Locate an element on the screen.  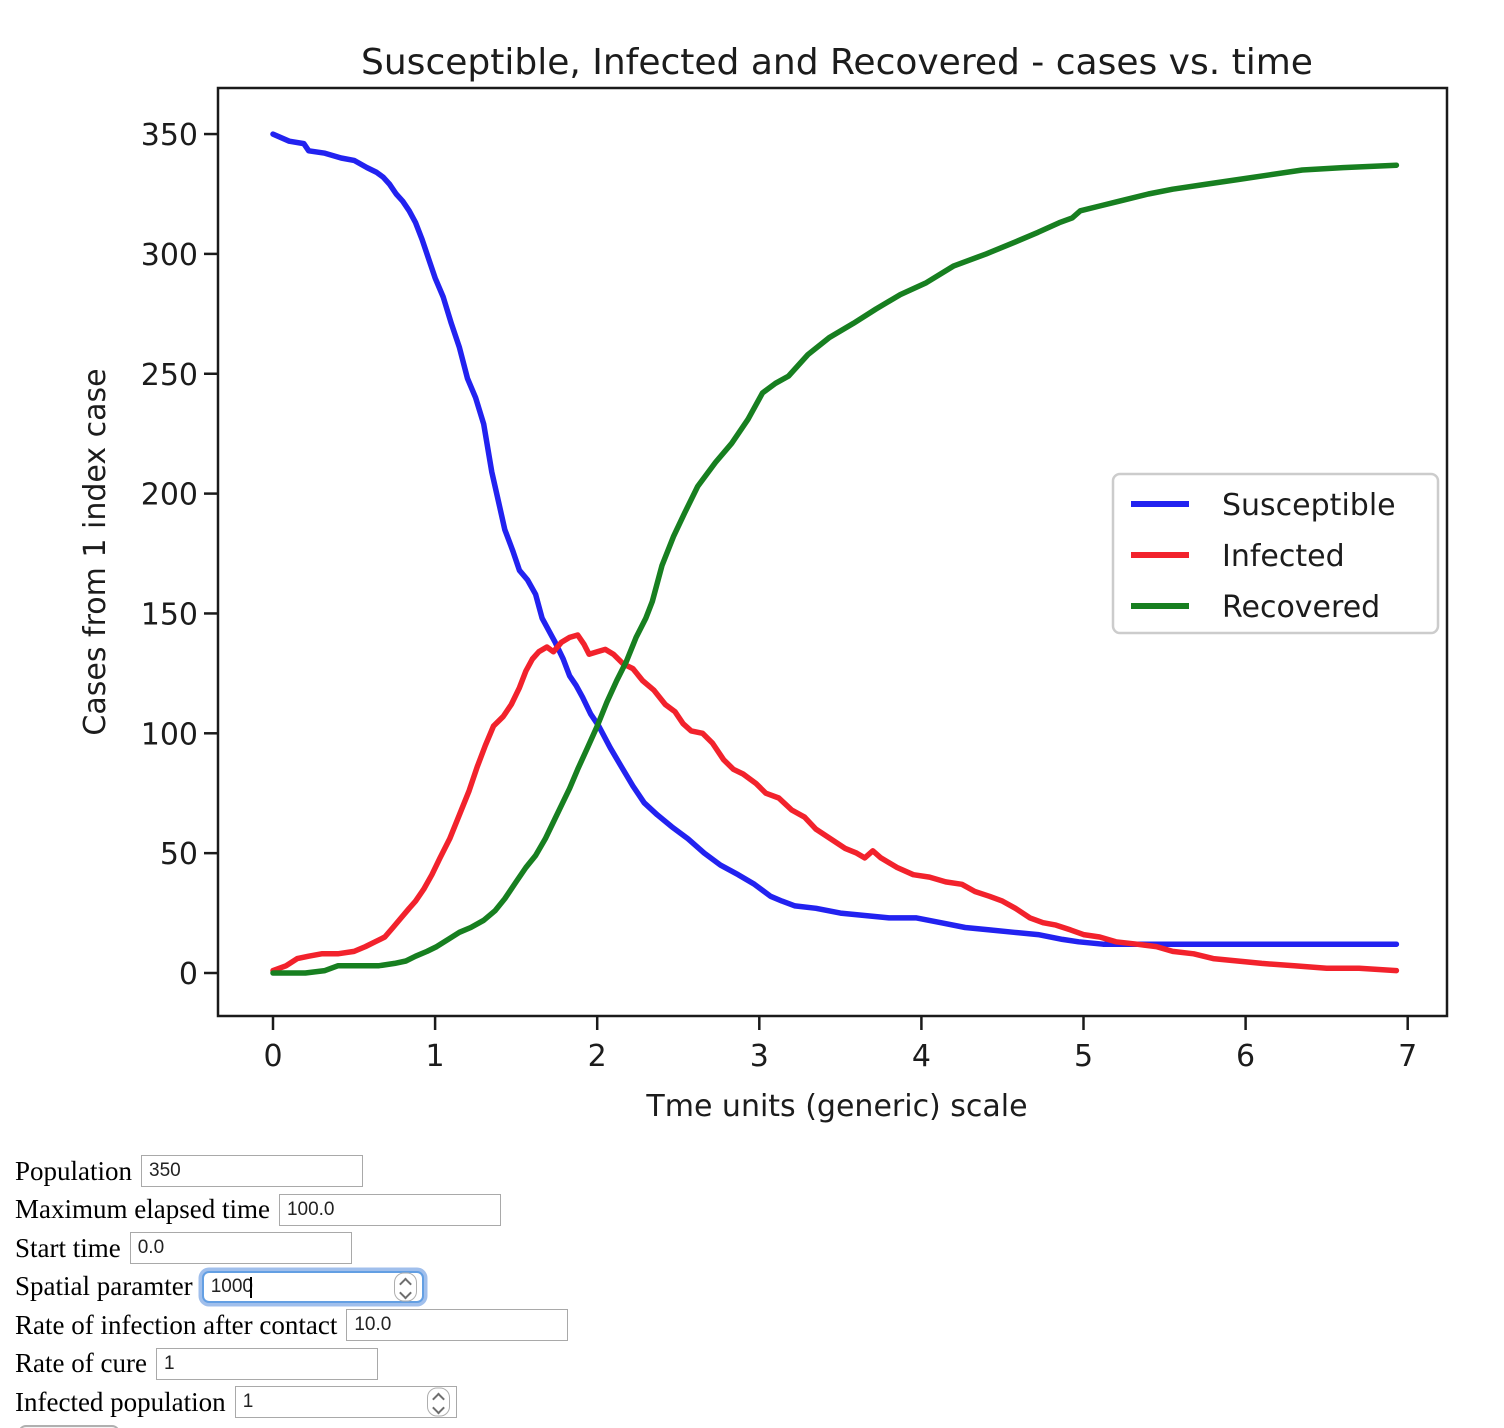
form-row: Spatial paramter is located at coordinates (291, 1287).